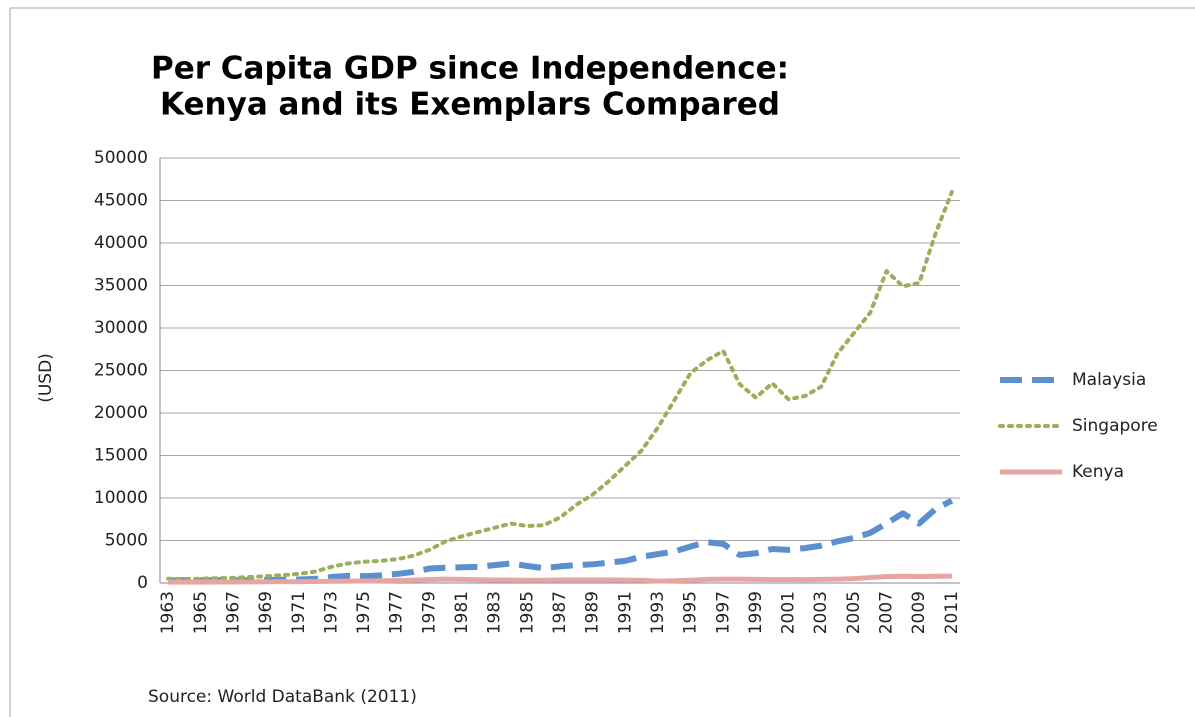  Describe the element at coordinates (142, 583) in the screenshot. I see `y-tick-label: 0` at that location.